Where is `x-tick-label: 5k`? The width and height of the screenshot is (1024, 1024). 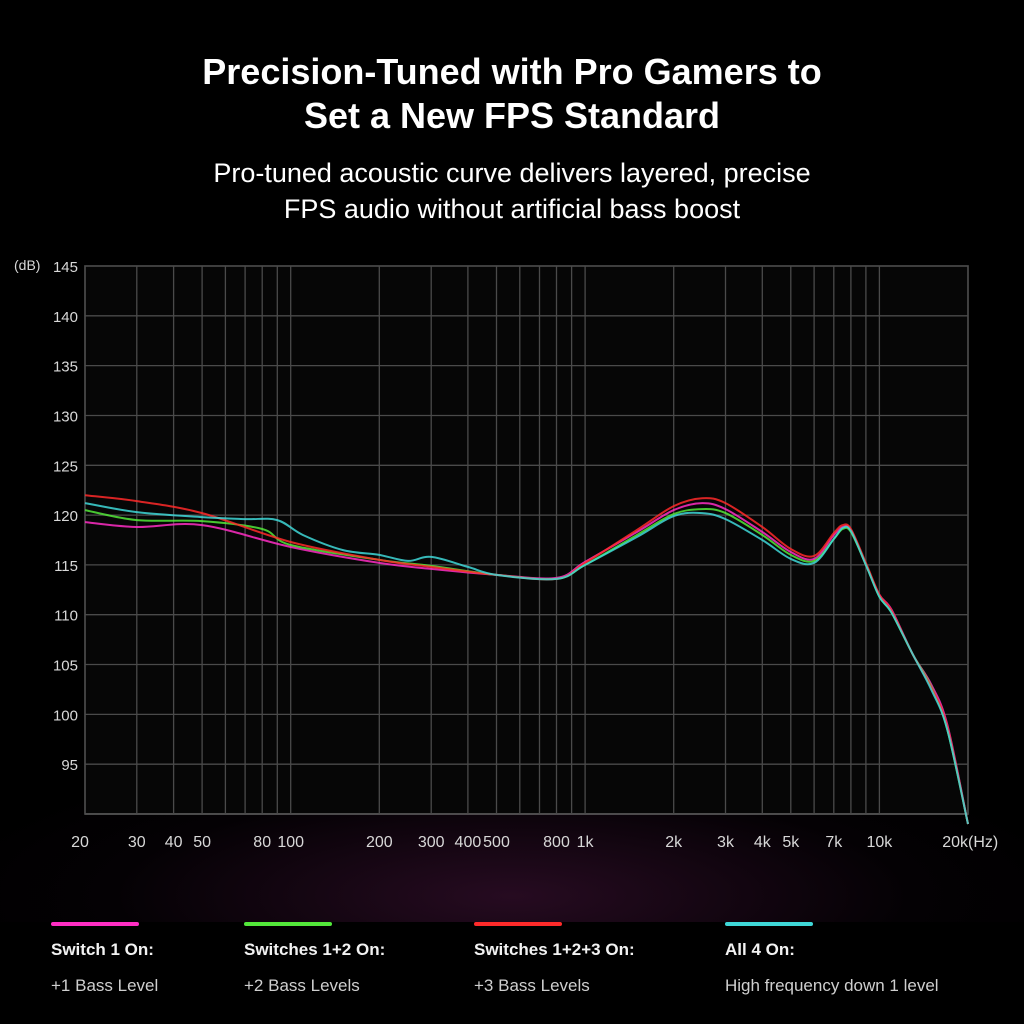
x-tick-label: 5k is located at coordinates (791, 842).